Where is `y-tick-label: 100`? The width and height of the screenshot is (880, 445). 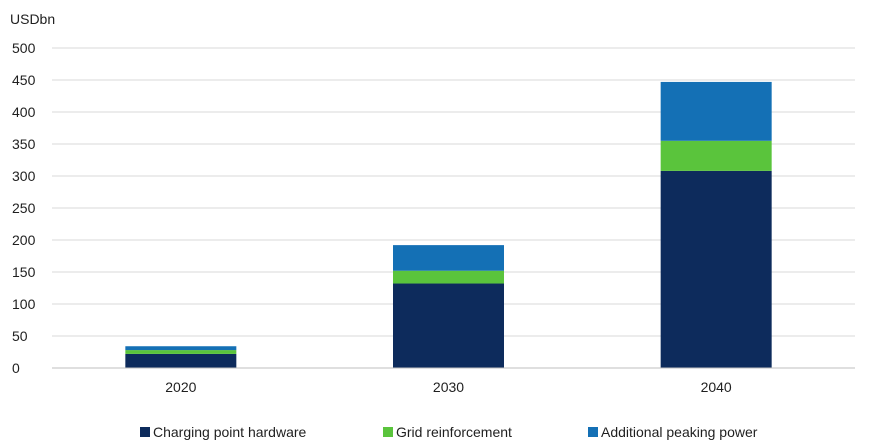 y-tick-label: 100 is located at coordinates (24, 304).